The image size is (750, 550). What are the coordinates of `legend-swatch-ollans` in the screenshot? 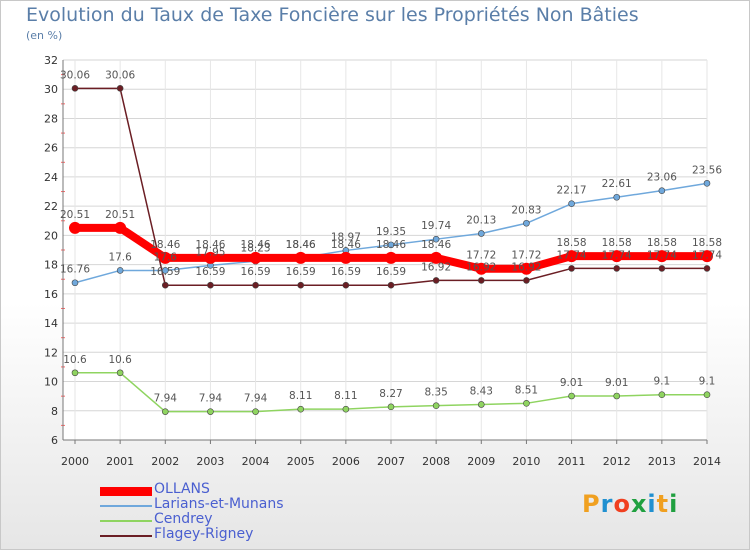 It's located at (126, 491).